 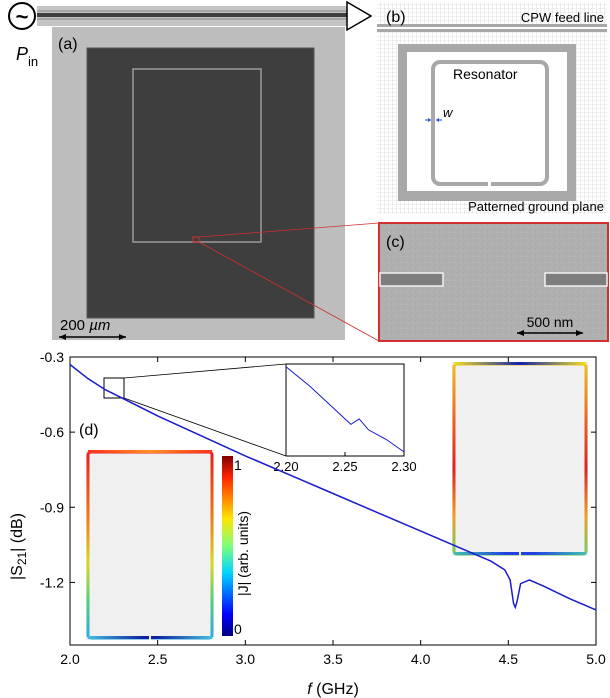 What do you see at coordinates (403, 466) in the screenshot?
I see `inset-x-tick-label: 2.30` at bounding box center [403, 466].